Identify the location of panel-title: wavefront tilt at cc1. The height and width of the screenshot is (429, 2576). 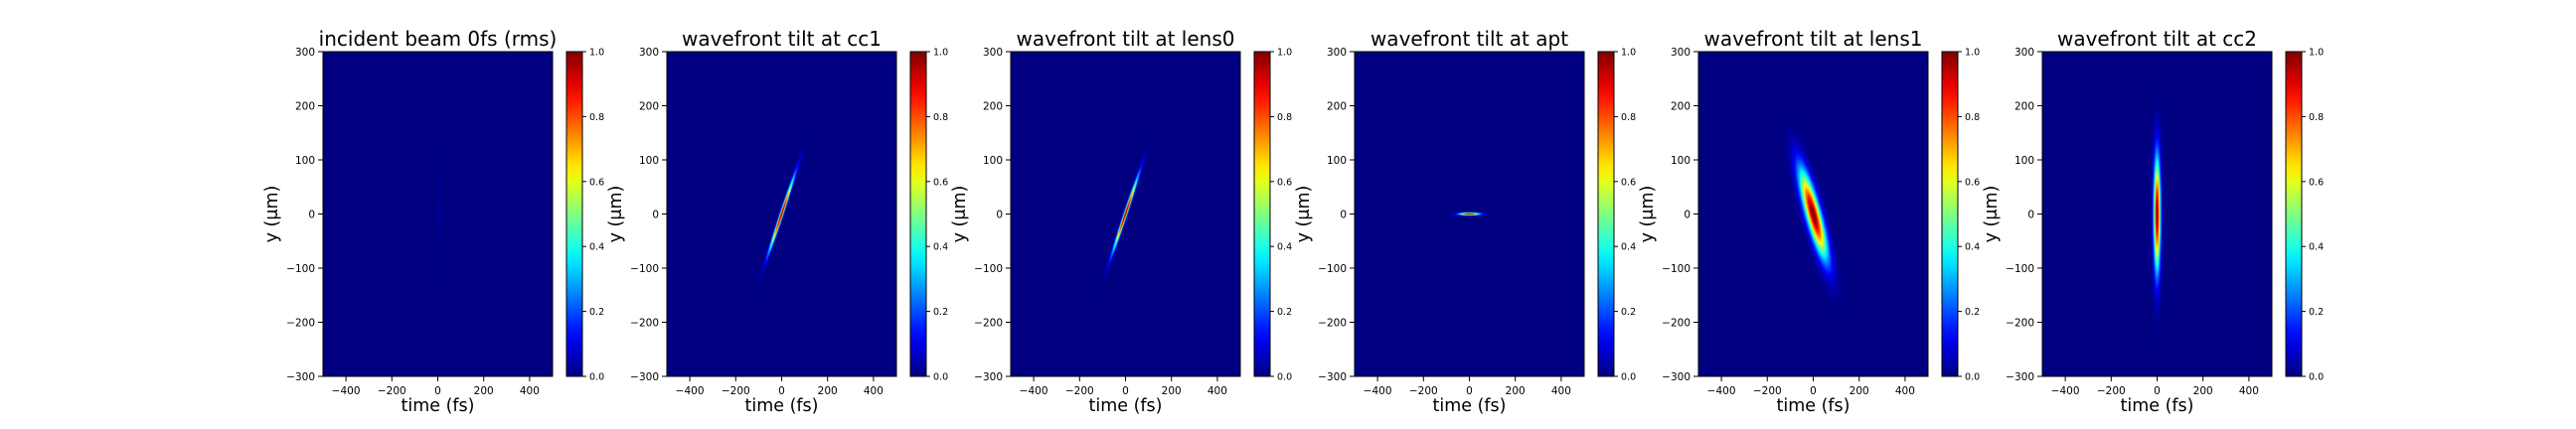
(782, 39).